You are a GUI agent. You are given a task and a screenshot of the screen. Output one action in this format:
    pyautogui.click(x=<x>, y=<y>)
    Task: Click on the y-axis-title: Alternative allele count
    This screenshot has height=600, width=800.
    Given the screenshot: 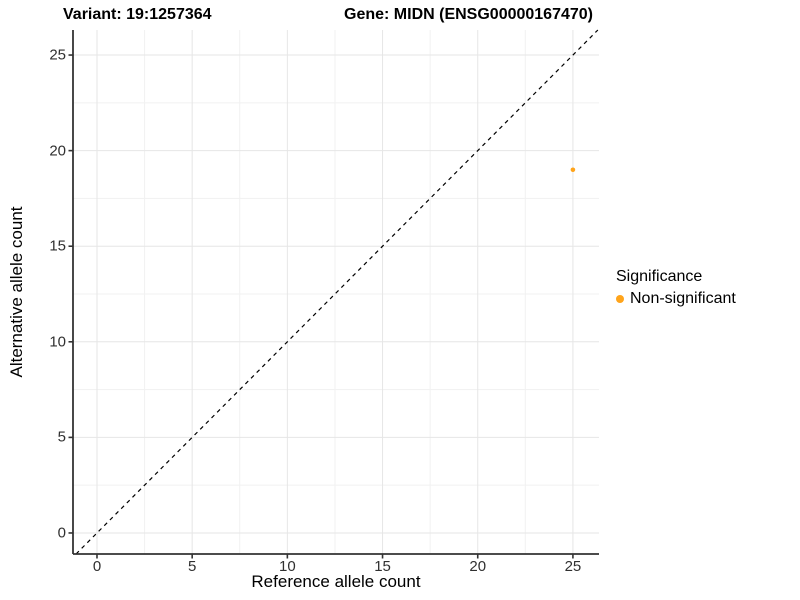 What is the action you would take?
    pyautogui.click(x=16, y=292)
    